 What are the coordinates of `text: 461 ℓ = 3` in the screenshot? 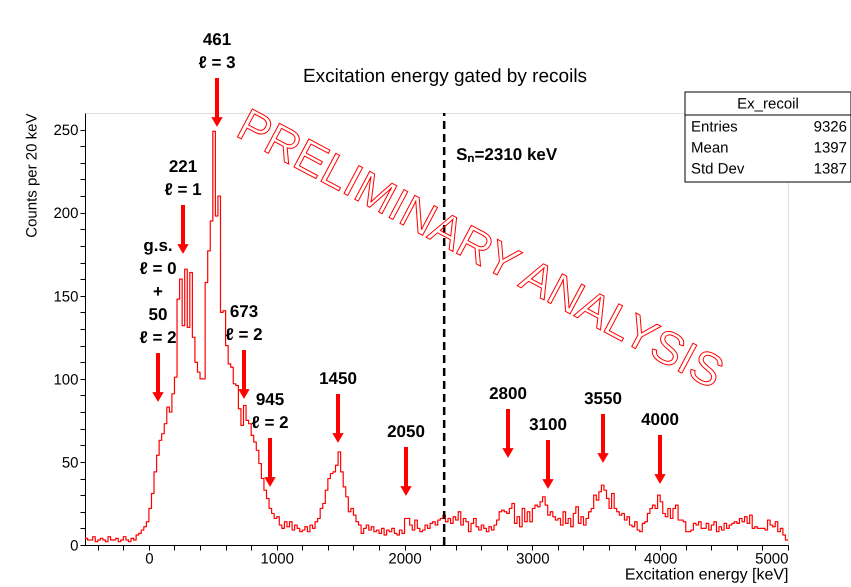 It's located at (217, 51).